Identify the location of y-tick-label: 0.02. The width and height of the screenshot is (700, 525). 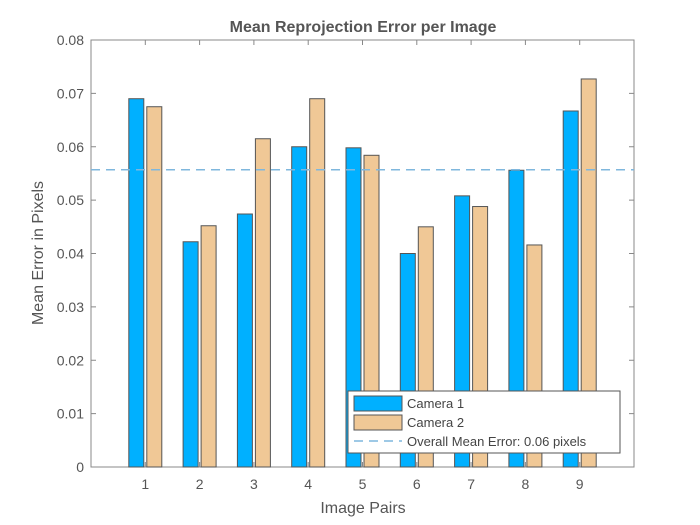
(70, 360).